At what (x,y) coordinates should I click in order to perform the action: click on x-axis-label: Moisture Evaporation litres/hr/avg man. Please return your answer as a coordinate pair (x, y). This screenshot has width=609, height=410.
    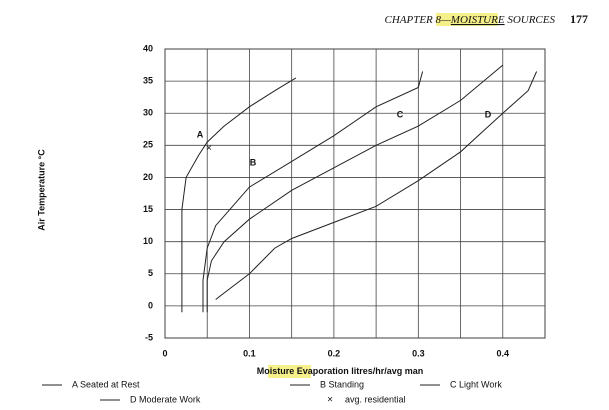
    Looking at the image, I should click on (340, 371).